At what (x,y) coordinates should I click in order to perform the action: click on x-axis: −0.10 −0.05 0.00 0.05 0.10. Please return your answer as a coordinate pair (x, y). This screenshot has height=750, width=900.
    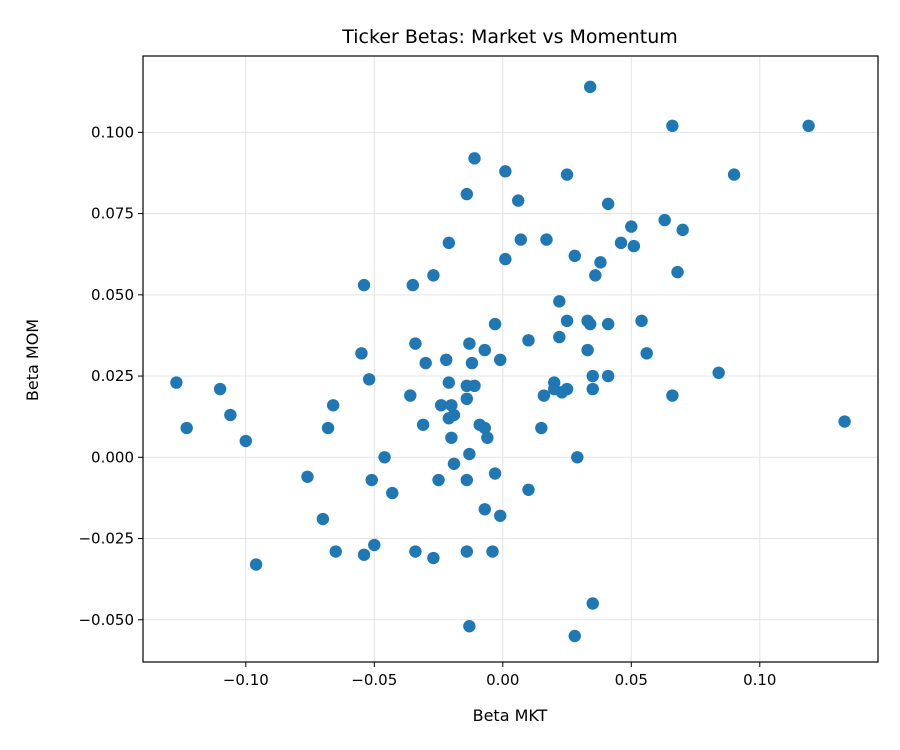
    Looking at the image, I should click on (499, 675).